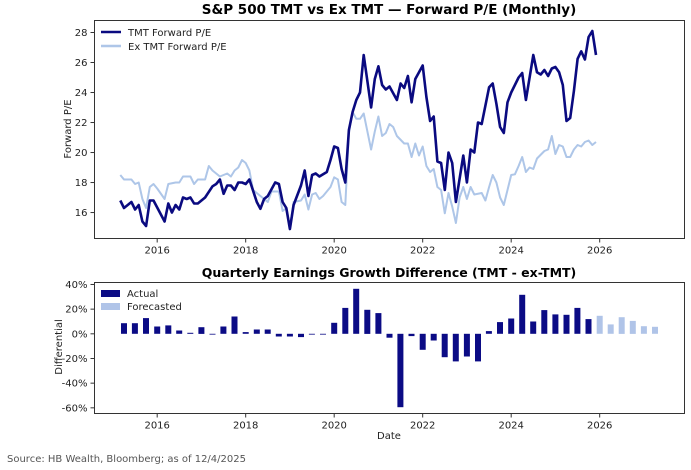 The image size is (691, 470). I want to click on y-tick-label: 22, so click(81, 123).